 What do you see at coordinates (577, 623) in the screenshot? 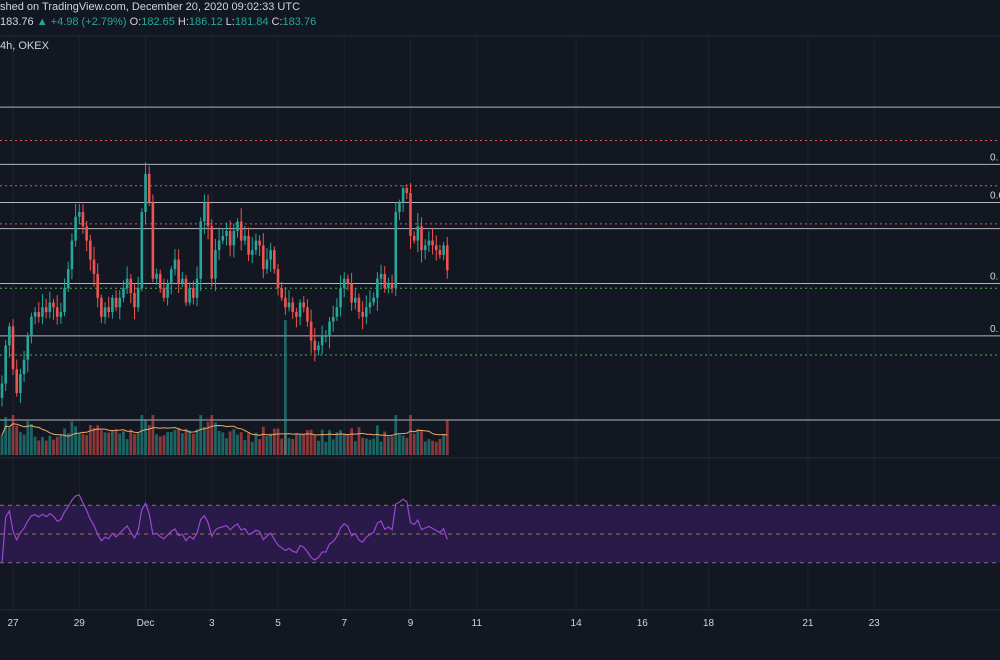
I see `x-tick-label-8: 14` at bounding box center [577, 623].